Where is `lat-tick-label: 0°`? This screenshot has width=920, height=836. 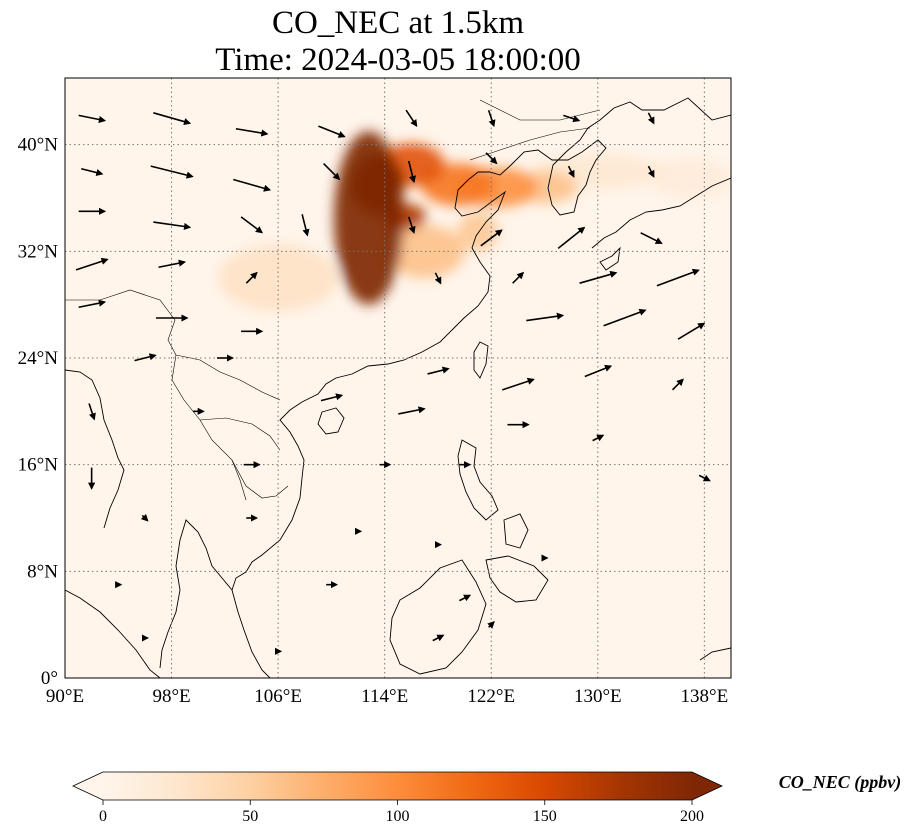 lat-tick-label: 0° is located at coordinates (49, 678).